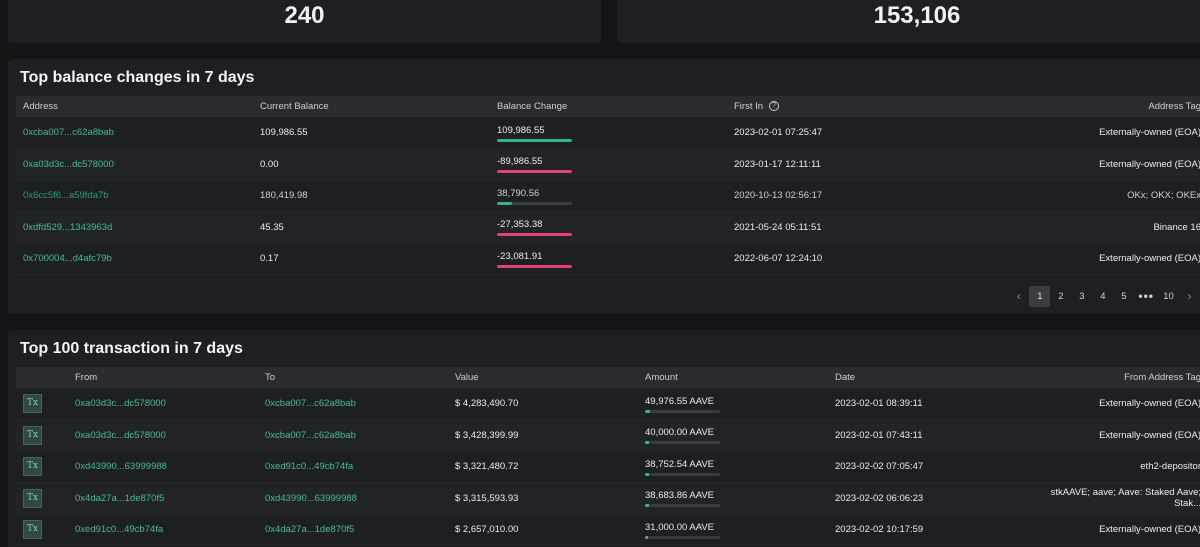 The image size is (1200, 547). I want to click on current-balance: 0.17, so click(371, 259).